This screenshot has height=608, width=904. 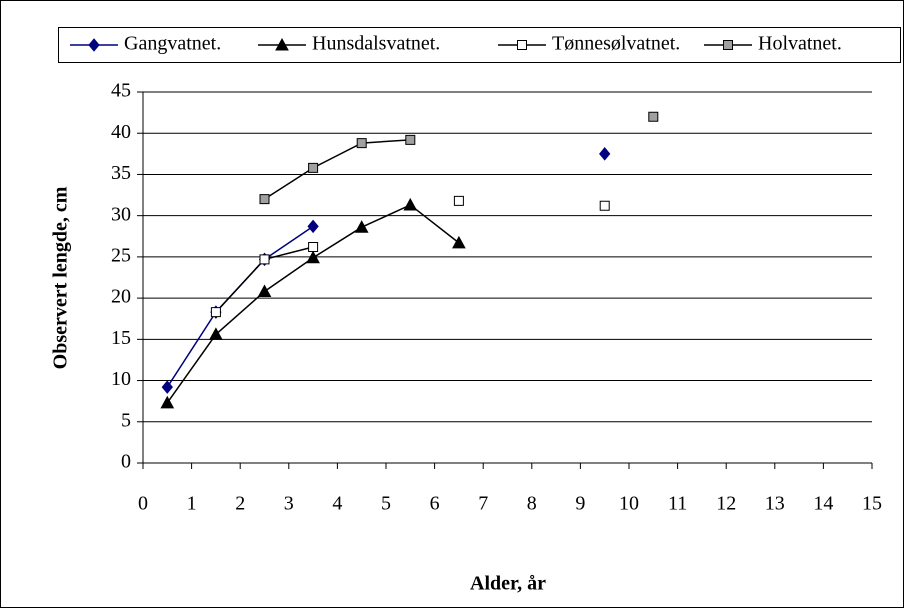 I want to click on legend-label: Hunsdalsvatnet., so click(x=376, y=44).